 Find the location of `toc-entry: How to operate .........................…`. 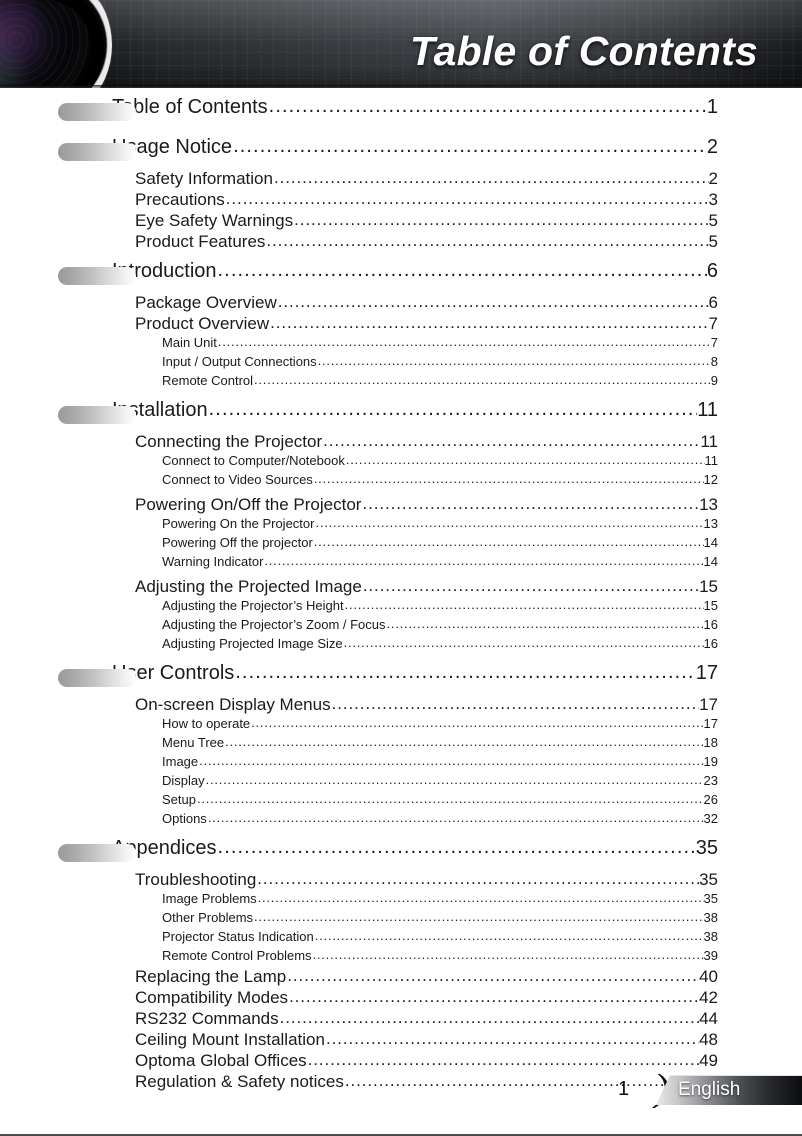

toc-entry: How to operate .........................… is located at coordinates (401, 725).